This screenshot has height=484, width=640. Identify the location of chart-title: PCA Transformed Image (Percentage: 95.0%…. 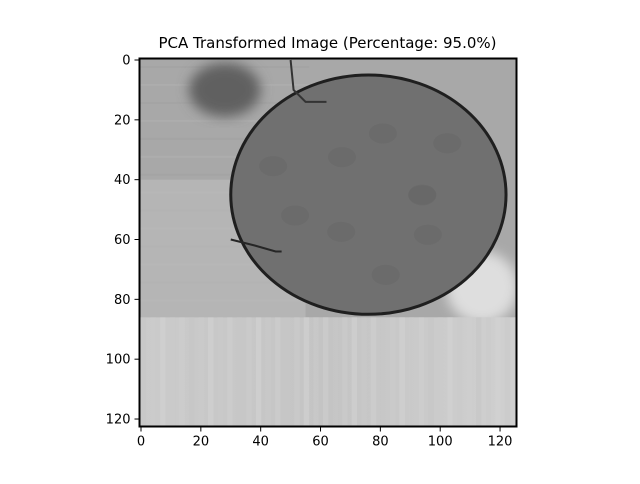
(328, 43).